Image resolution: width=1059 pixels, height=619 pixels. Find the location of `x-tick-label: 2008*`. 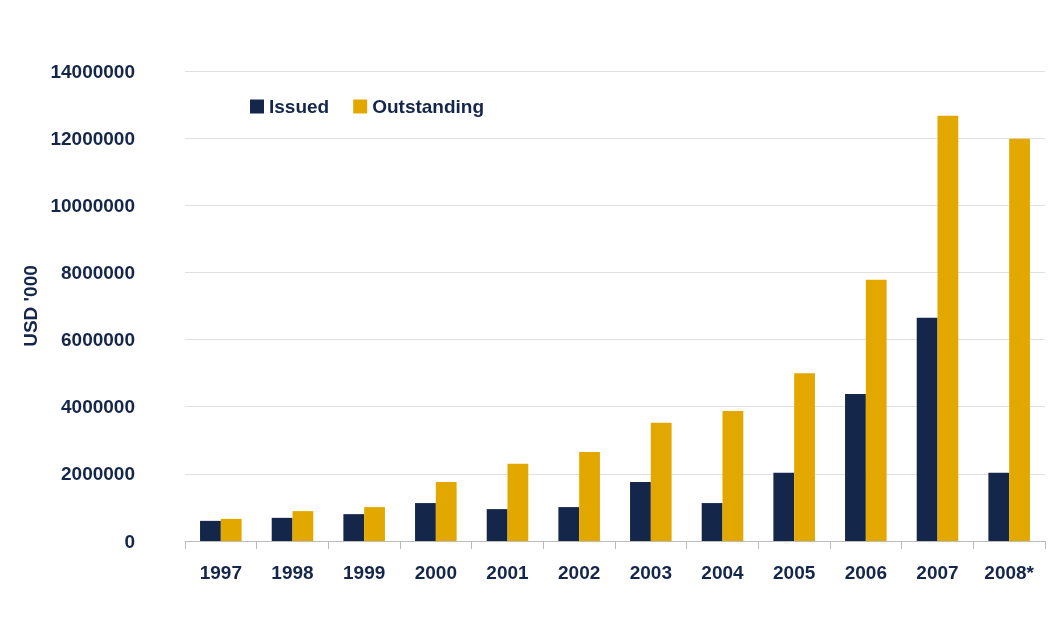

x-tick-label: 2008* is located at coordinates (1009, 572).